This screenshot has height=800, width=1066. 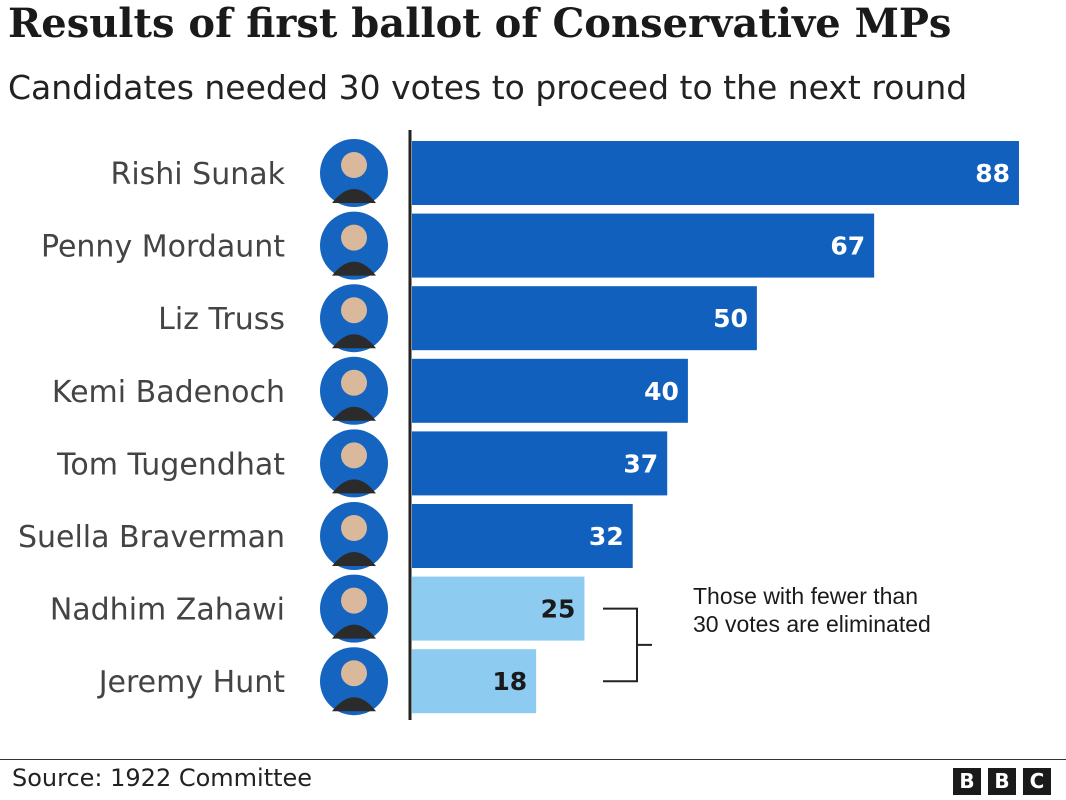 I want to click on candidate-label-suella-braverman: Suella Braverman, so click(x=151, y=537).